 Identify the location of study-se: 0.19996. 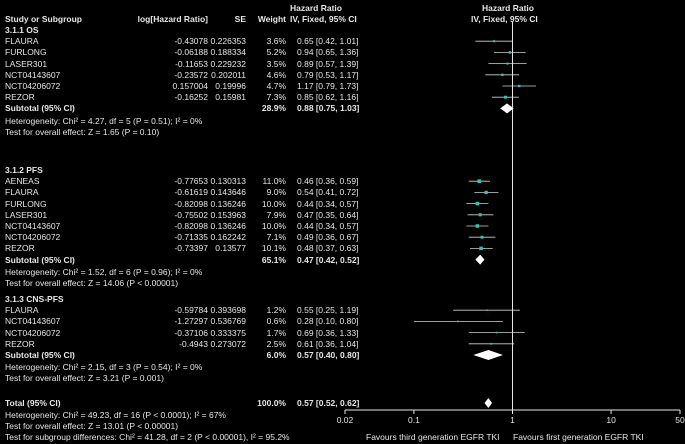
(230, 86).